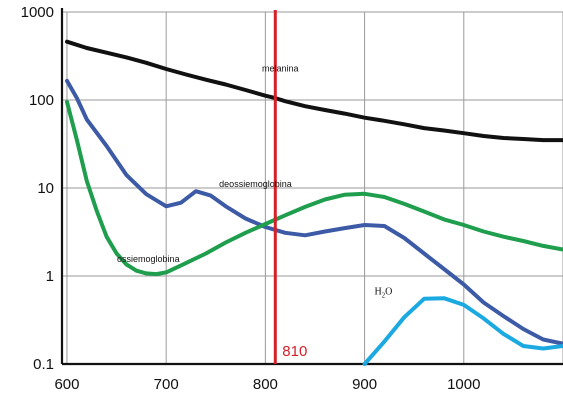 The image size is (563, 396). What do you see at coordinates (265, 384) in the screenshot?
I see `x-tick-label-2: 800` at bounding box center [265, 384].